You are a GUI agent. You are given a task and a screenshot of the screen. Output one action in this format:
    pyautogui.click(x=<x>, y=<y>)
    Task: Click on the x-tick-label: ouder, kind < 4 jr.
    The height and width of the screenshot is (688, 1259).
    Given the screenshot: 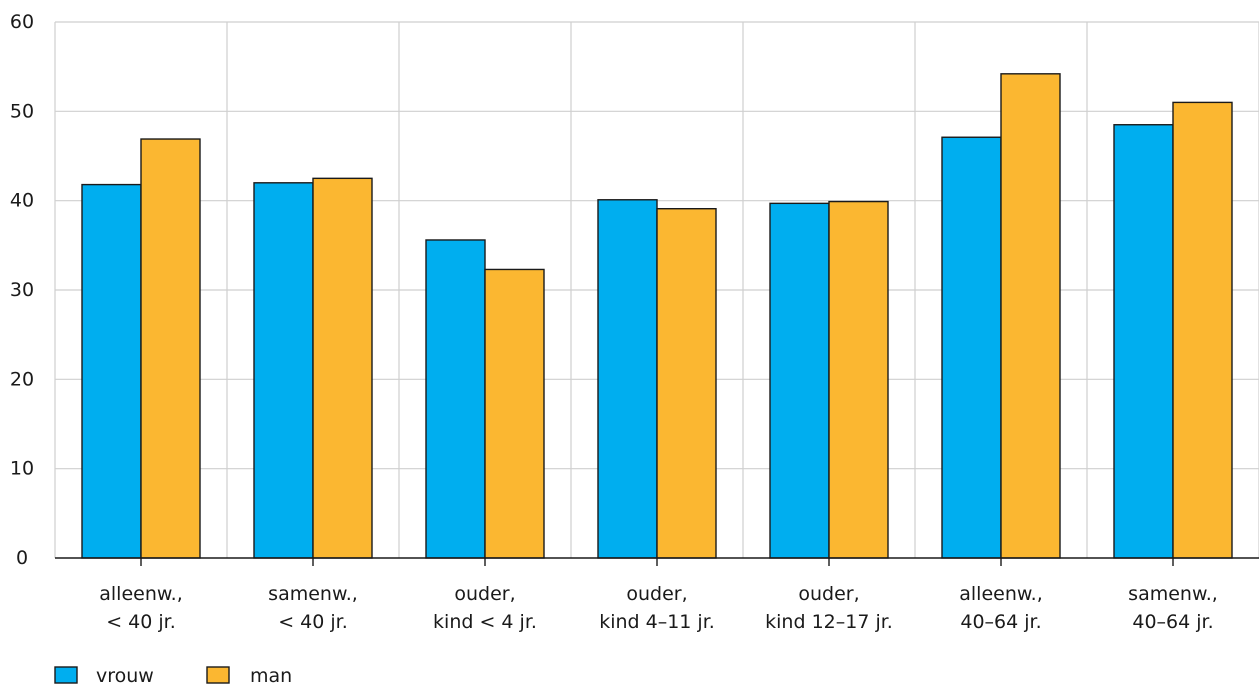 What is the action you would take?
    pyautogui.click(x=485, y=608)
    